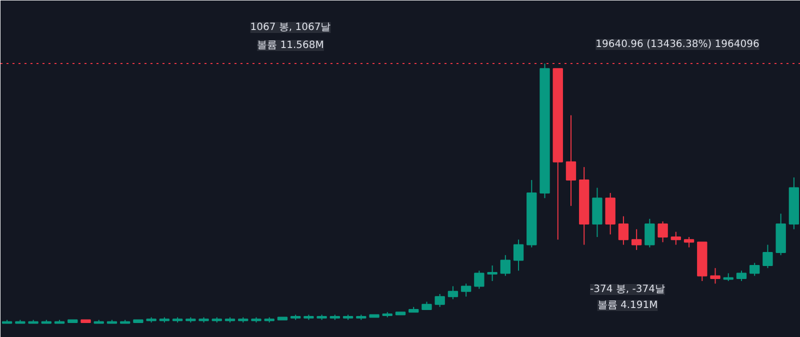  Describe the element at coordinates (678, 44) in the screenshot. I see `text: 19640.96 (13436.38%) 1964096` at that location.